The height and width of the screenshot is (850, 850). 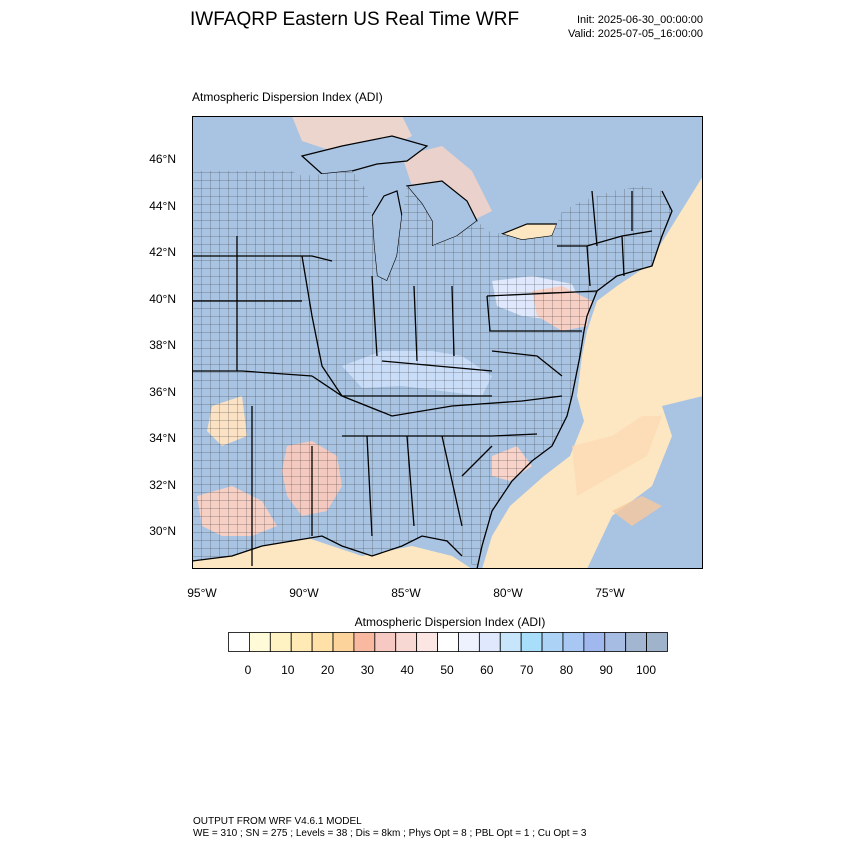 What do you see at coordinates (162, 205) in the screenshot?
I see `latitude-label: 44°N` at bounding box center [162, 205].